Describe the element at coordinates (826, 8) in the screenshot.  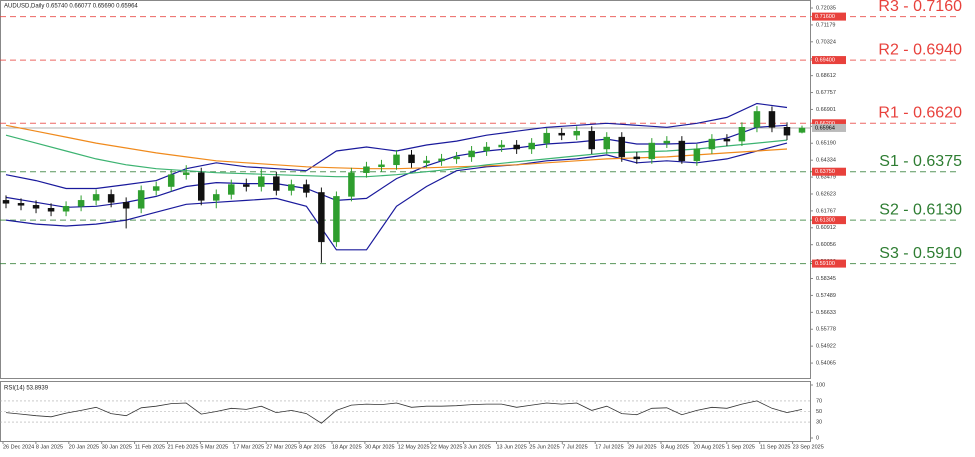
I see `y-tick-label: 0.72035` at that location.